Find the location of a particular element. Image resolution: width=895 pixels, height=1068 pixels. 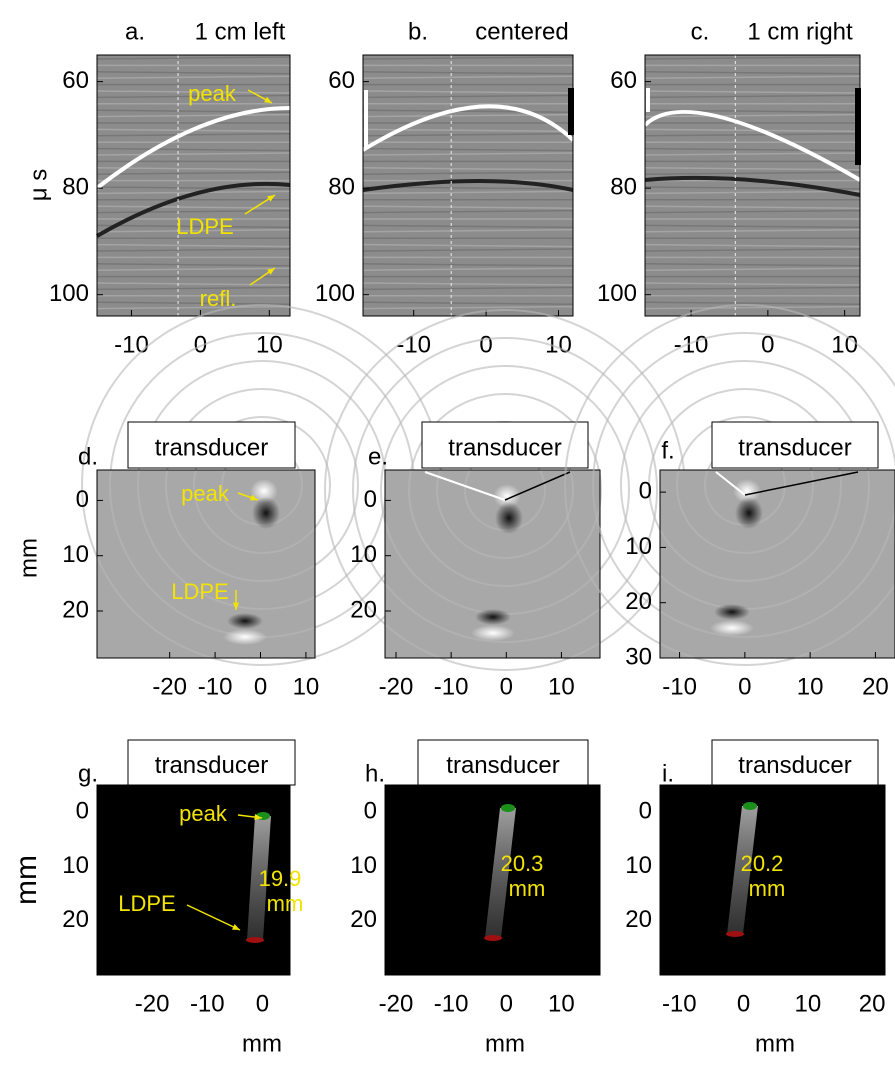

x-tick-label: 20 is located at coordinates (872, 1003).